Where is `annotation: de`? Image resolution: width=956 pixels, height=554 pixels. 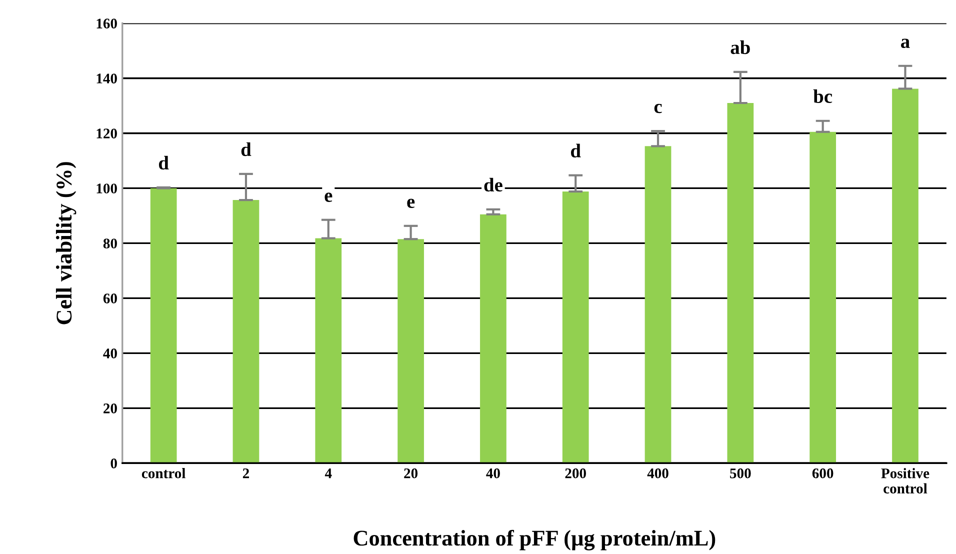
annotation: de is located at coordinates (493, 185).